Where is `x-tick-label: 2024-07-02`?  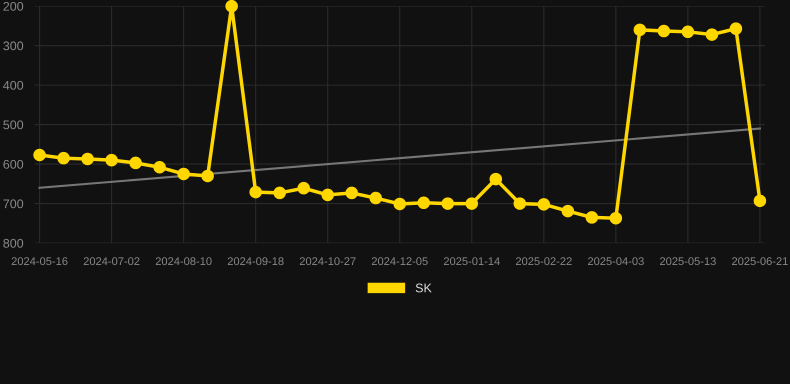
x-tick-label: 2024-07-02 is located at coordinates (112, 261).